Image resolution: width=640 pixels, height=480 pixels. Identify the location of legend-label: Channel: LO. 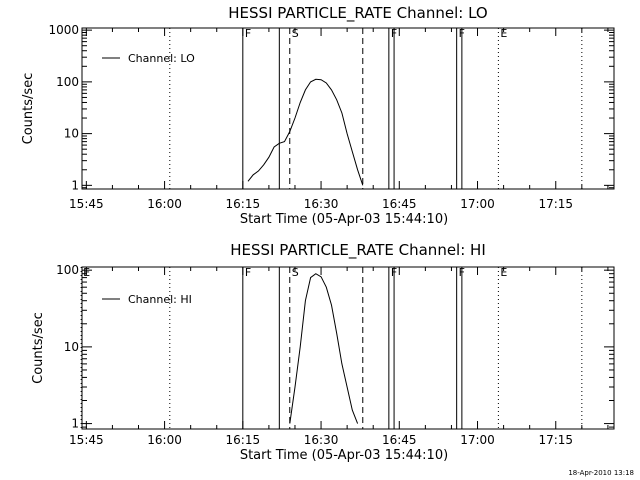
(161, 58).